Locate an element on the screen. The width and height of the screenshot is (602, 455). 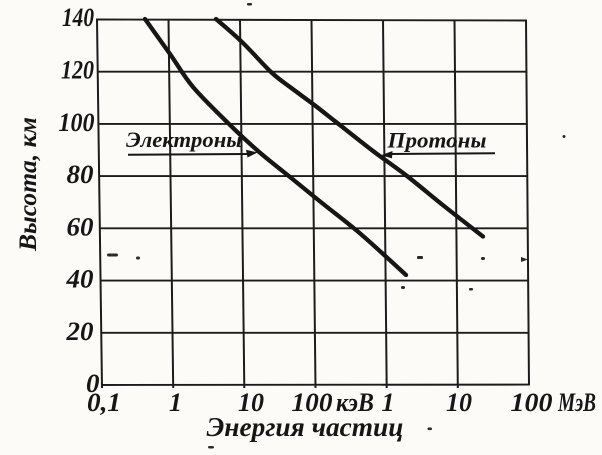
svg-text: Энергия частиц is located at coordinates (305, 427).